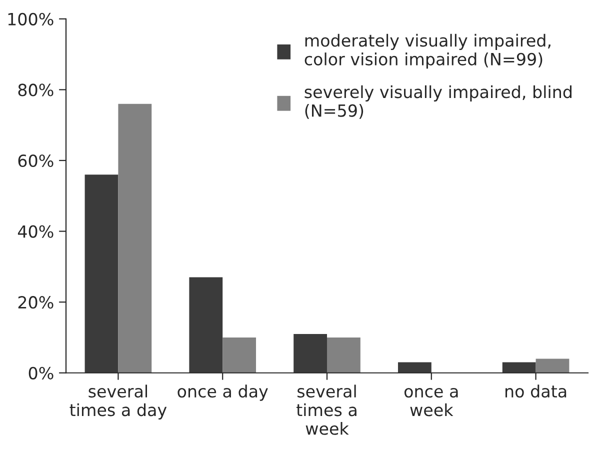 The height and width of the screenshot is (472, 600). Describe the element at coordinates (326, 409) in the screenshot. I see `x-tick-label: several times a week` at that location.